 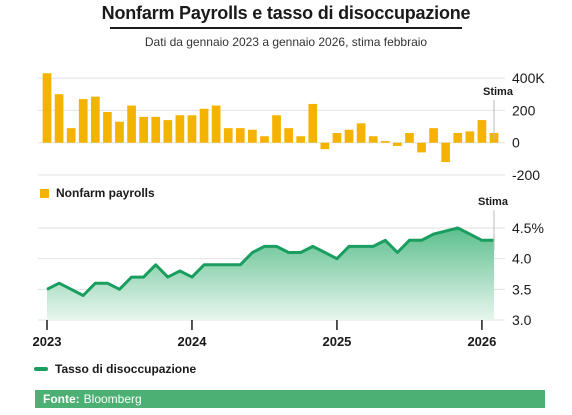 What do you see at coordinates (290, 399) in the screenshot?
I see `source-footer: Fonte: Bloomberg` at bounding box center [290, 399].